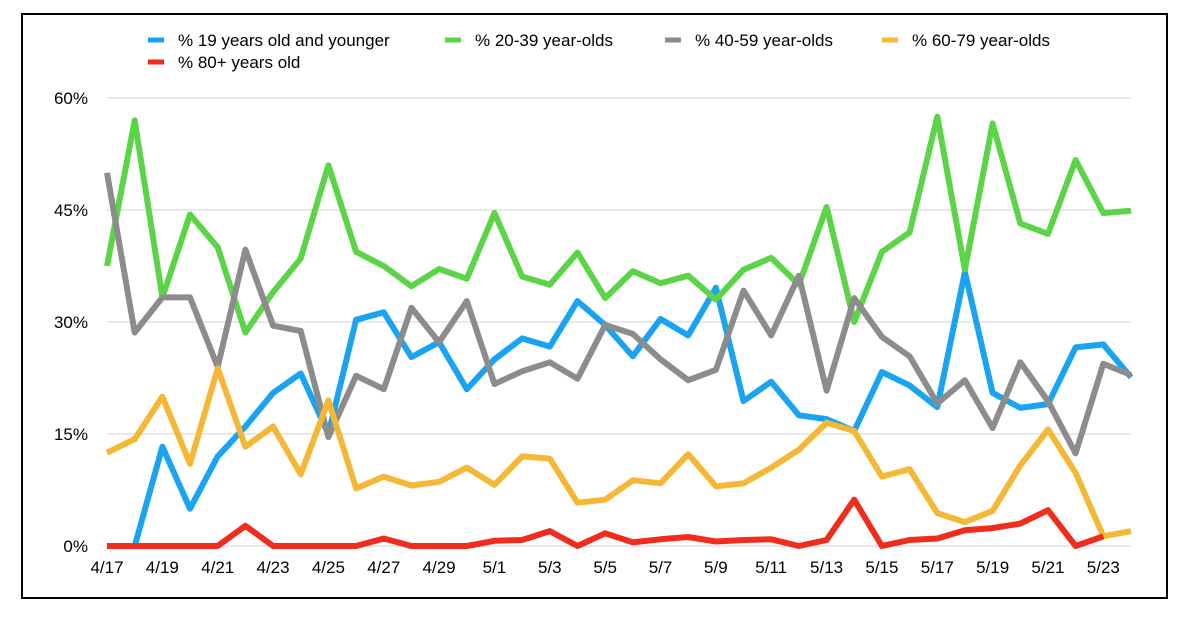 The image size is (1200, 619). What do you see at coordinates (328, 567) in the screenshot?
I see `x-tick-label: 4/25` at bounding box center [328, 567].